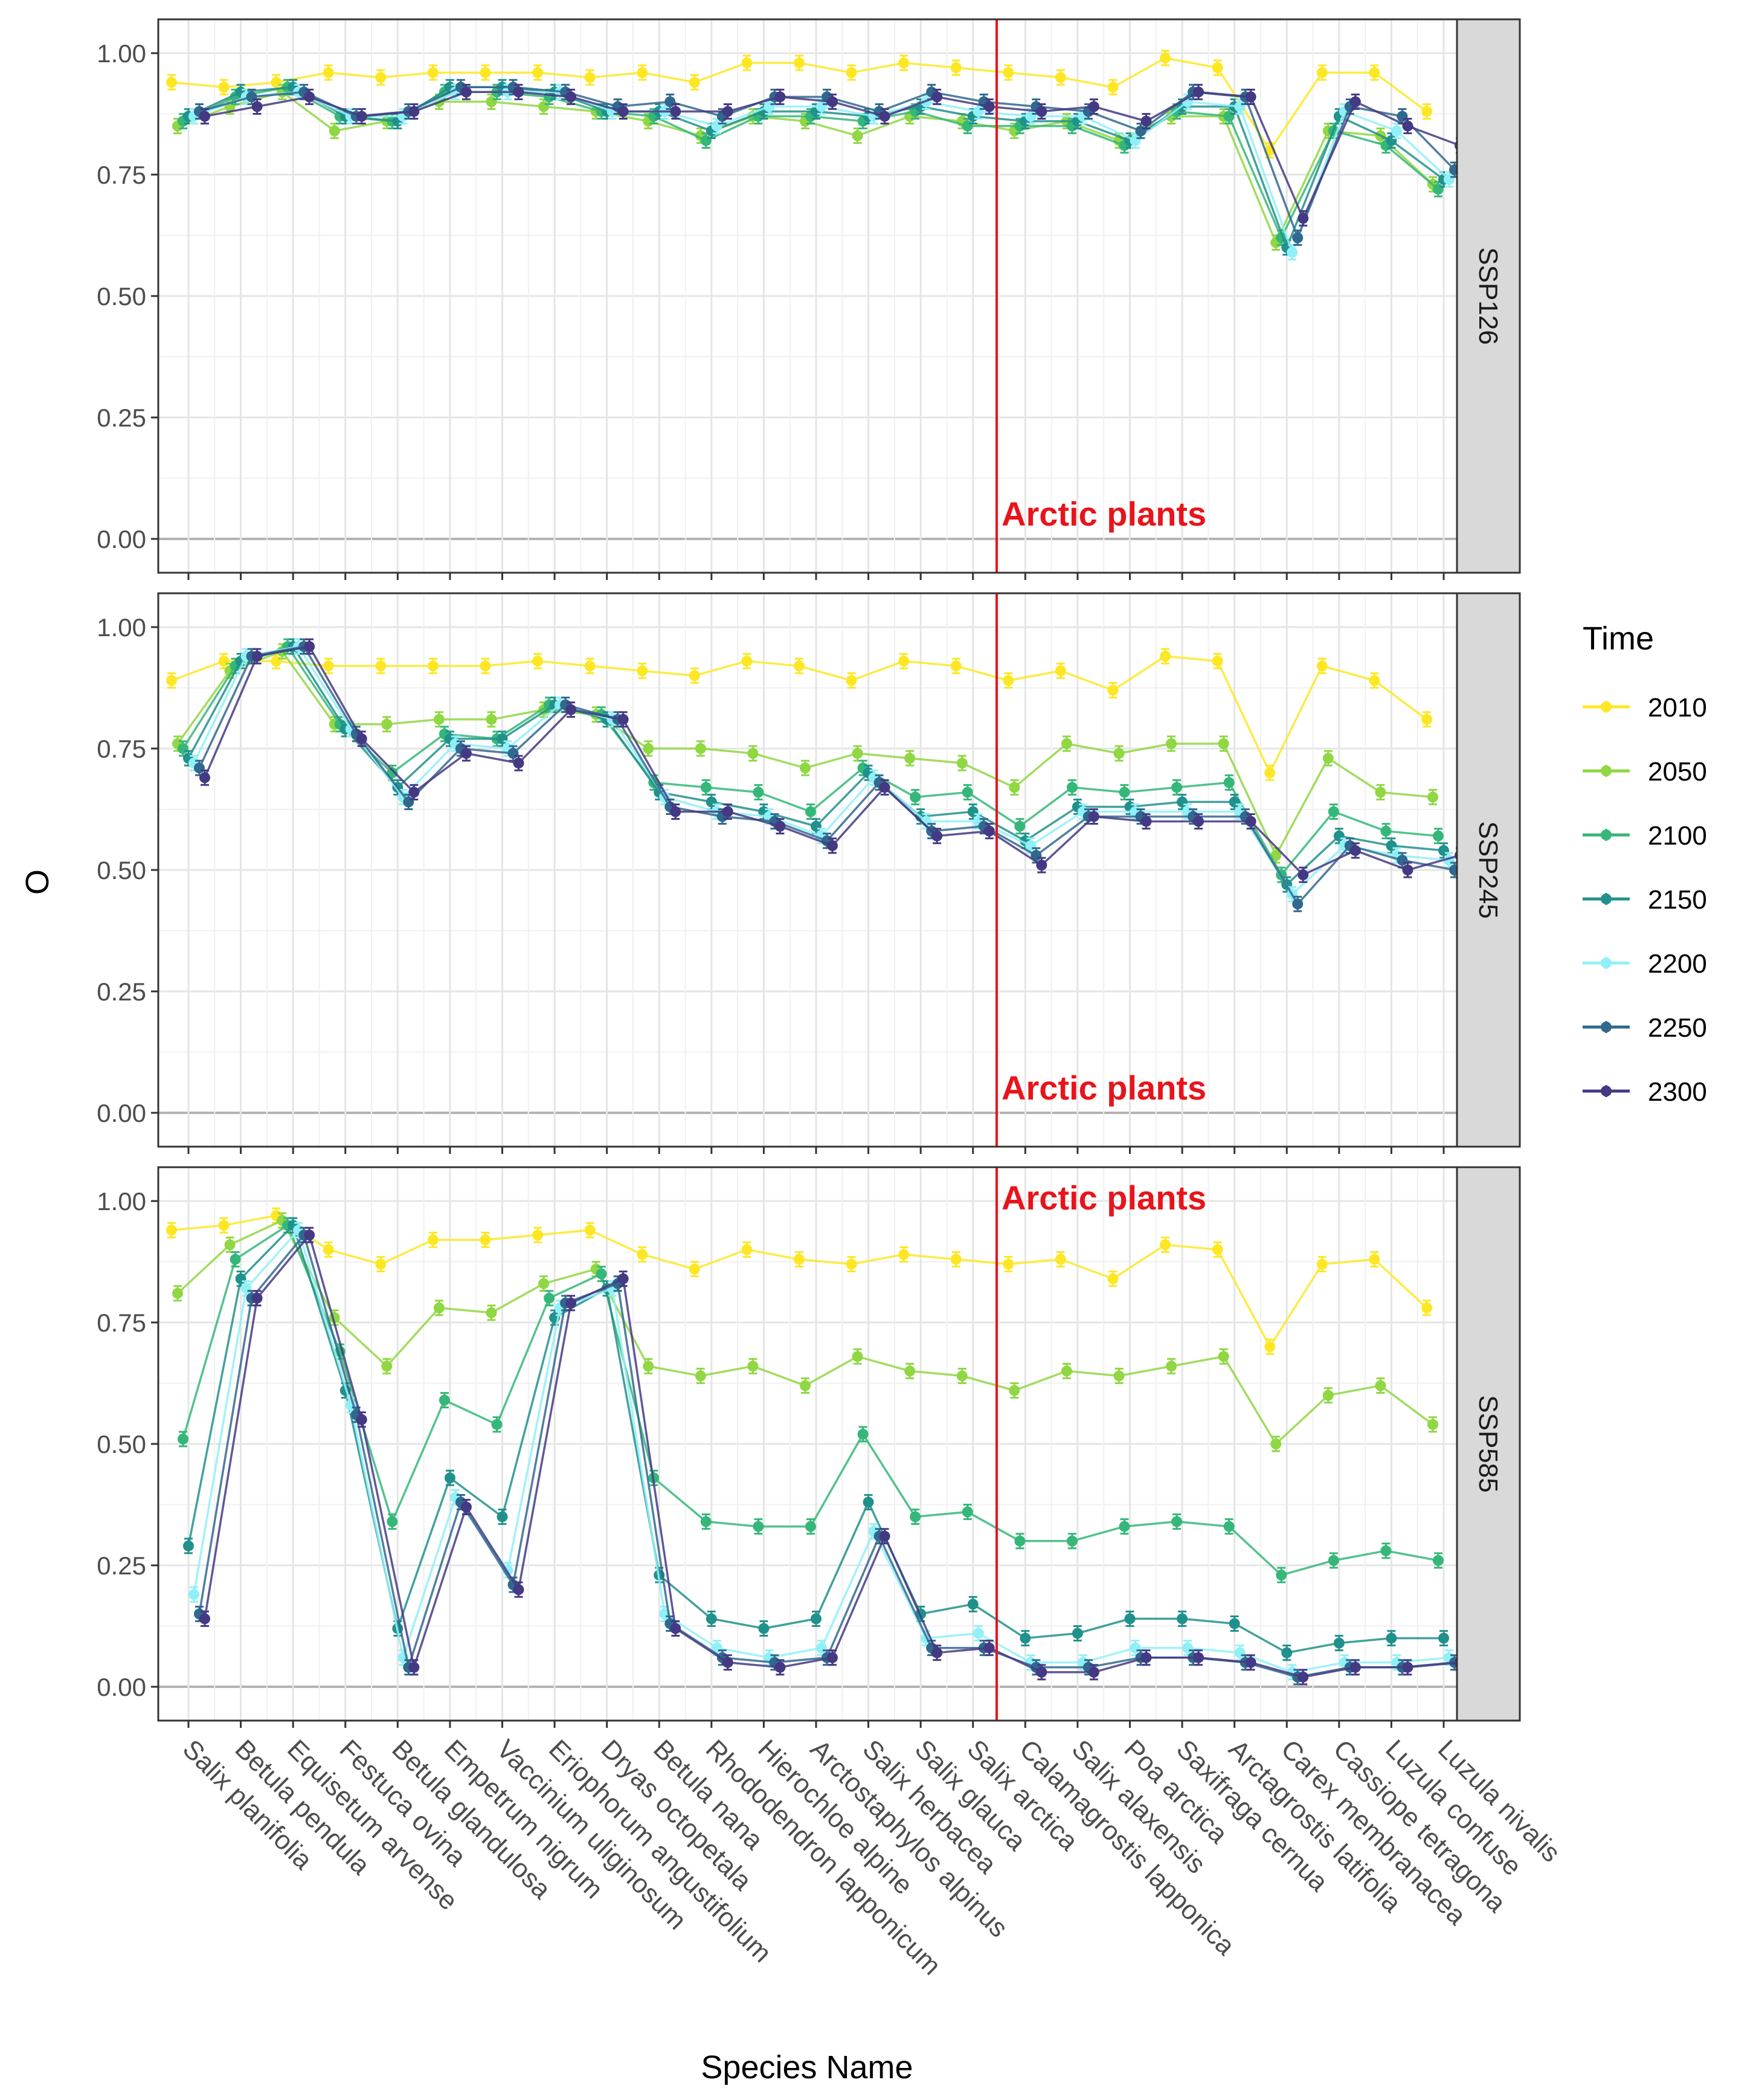  What do you see at coordinates (1104, 1088) in the screenshot?
I see `arctic-plants-label: Arctic plants` at bounding box center [1104, 1088].